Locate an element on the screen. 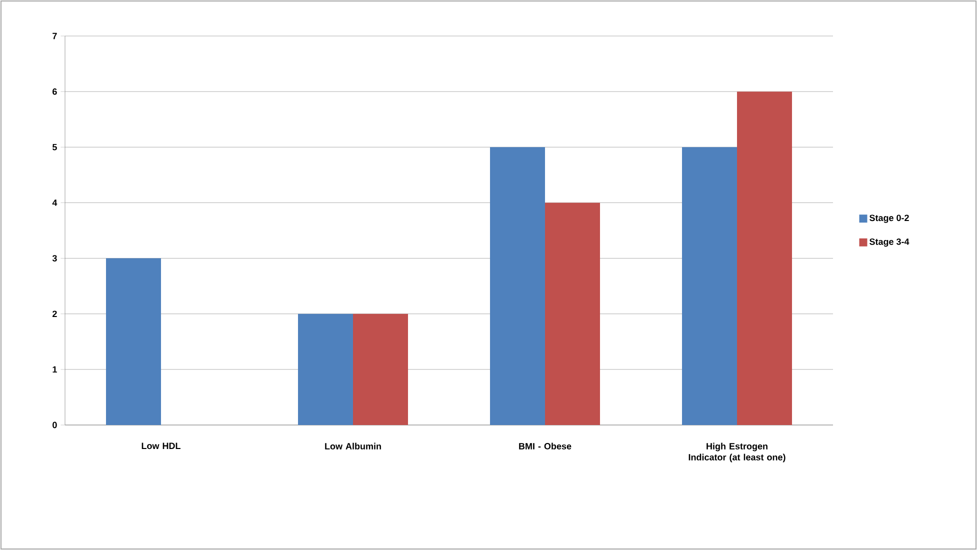 The height and width of the screenshot is (550, 977). y-tick-label: 4 is located at coordinates (55, 203).